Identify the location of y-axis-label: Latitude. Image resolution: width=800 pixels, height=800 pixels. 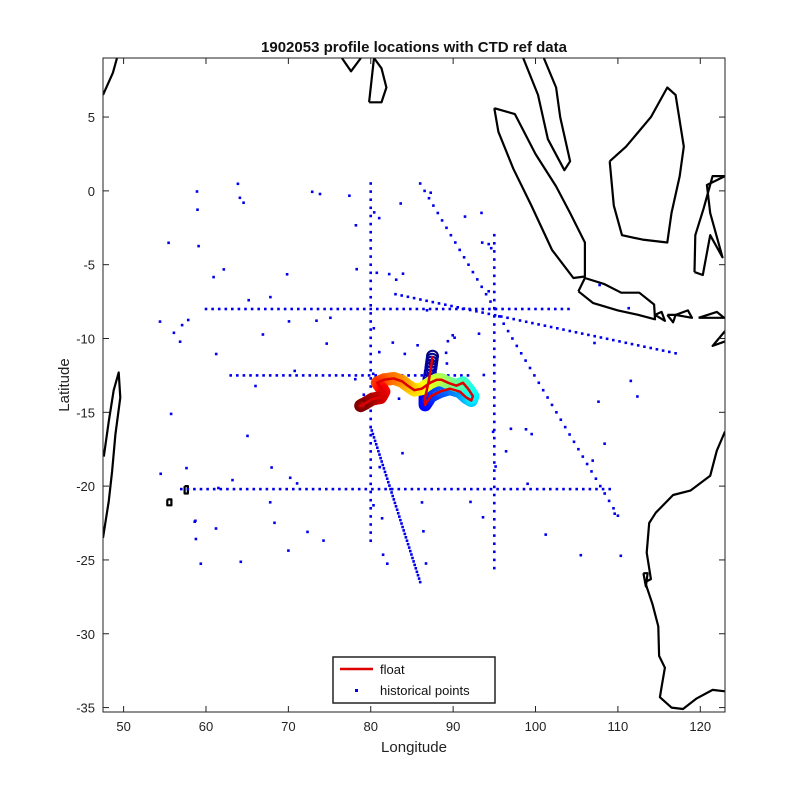
(64, 384).